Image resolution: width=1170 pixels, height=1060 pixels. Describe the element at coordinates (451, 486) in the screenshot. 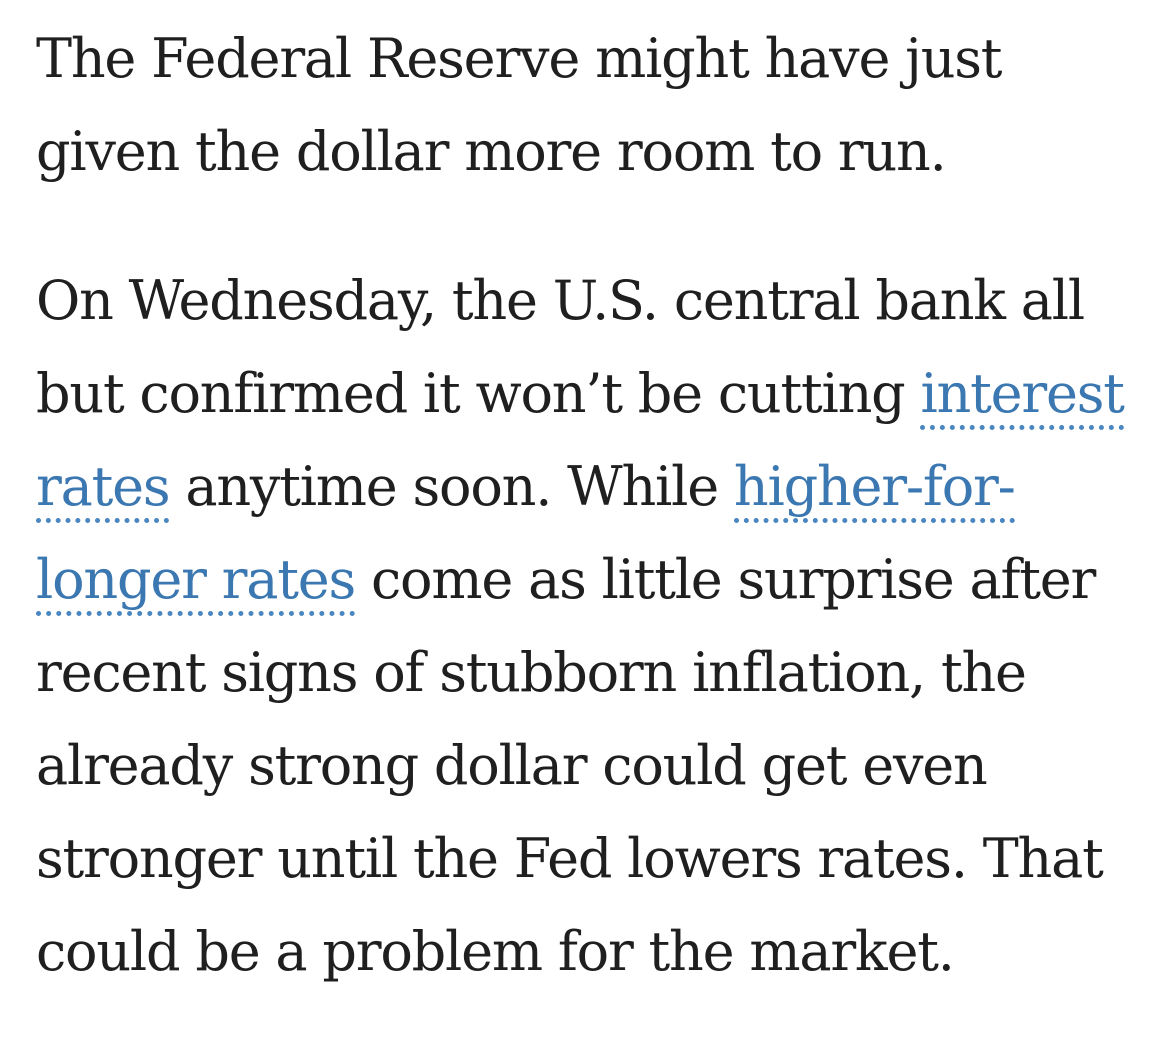

I see `paragraph-text: anytime soon. While` at that location.